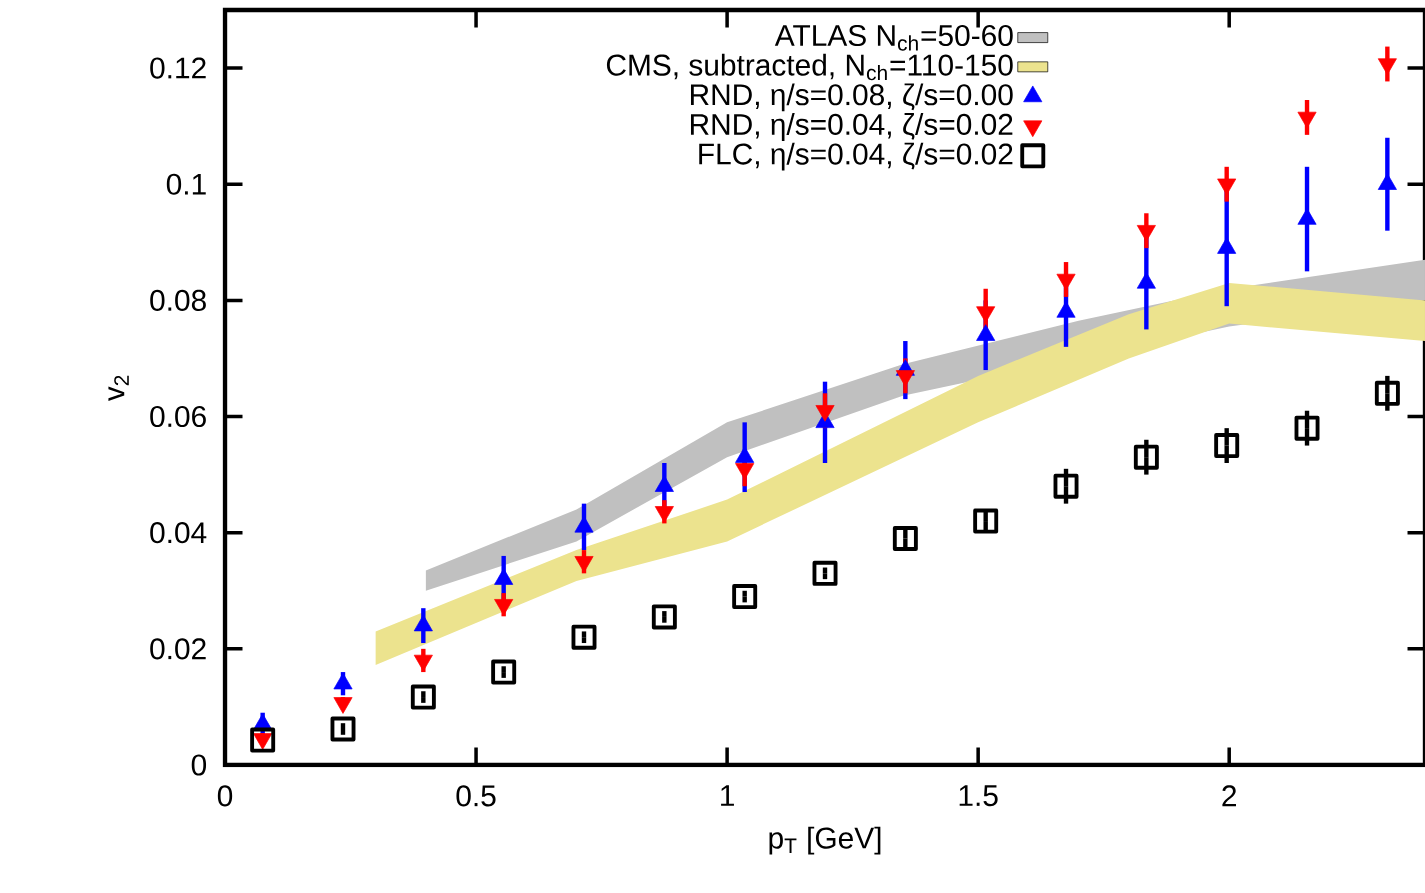  I want to click on x-tick-label: 1, so click(727, 795).